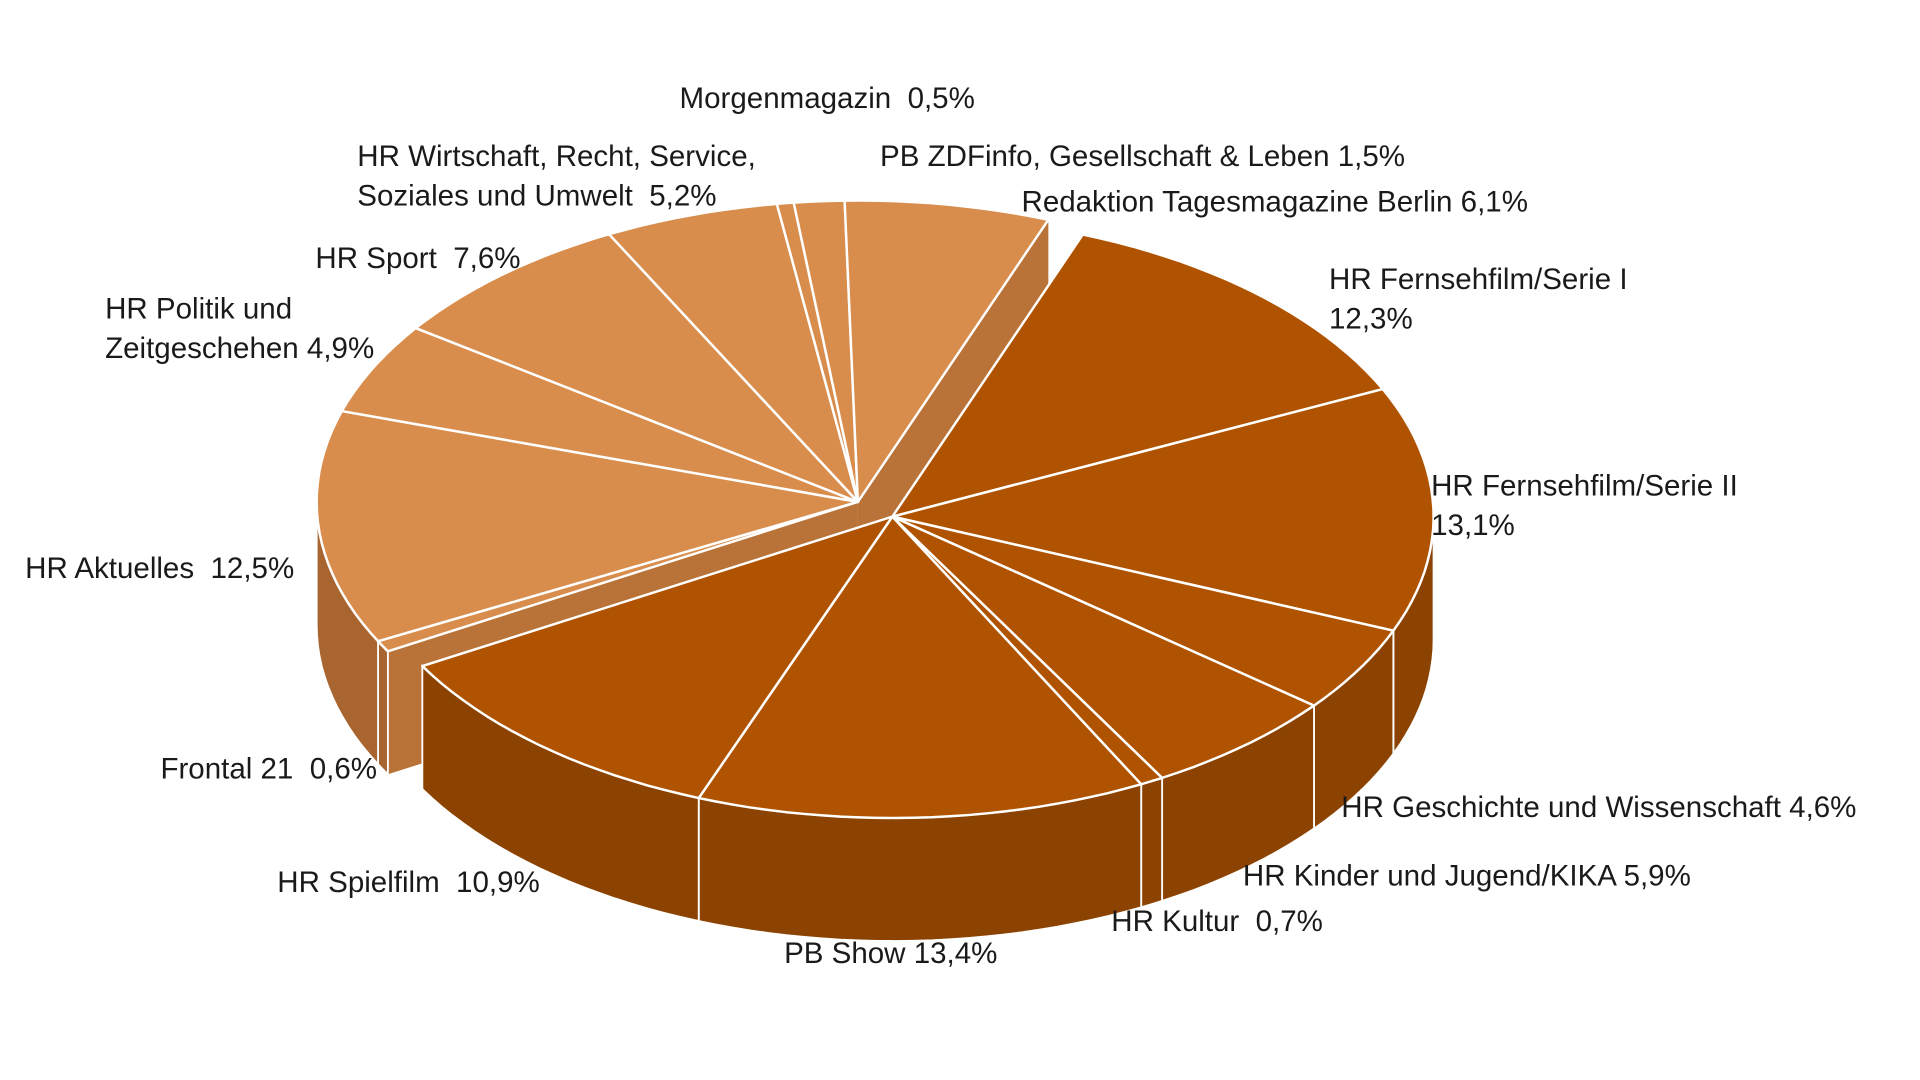 The width and height of the screenshot is (1920, 1080). Describe the element at coordinates (1142, 156) in the screenshot. I see `slice-label: PB ZDFinfo, Gesellschaft & Leben 1,5%` at that location.